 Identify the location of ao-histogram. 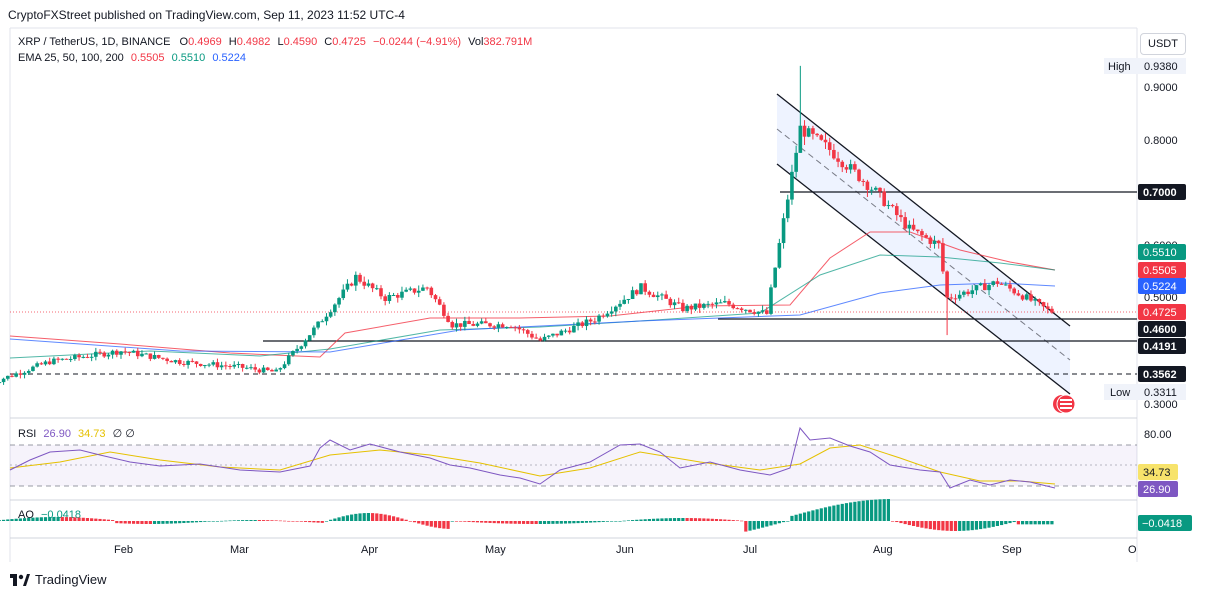
(527, 515).